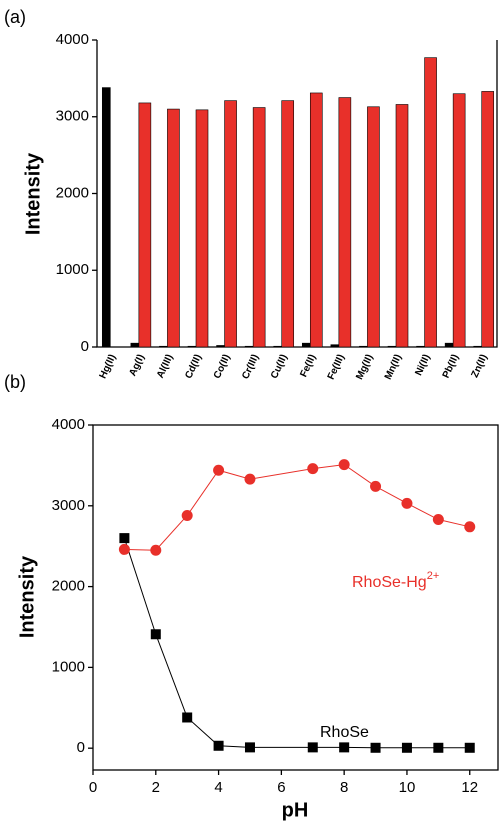 This screenshot has height=823, width=502. Describe the element at coordinates (295, 810) in the screenshot. I see `x-axis-label: pH` at that location.